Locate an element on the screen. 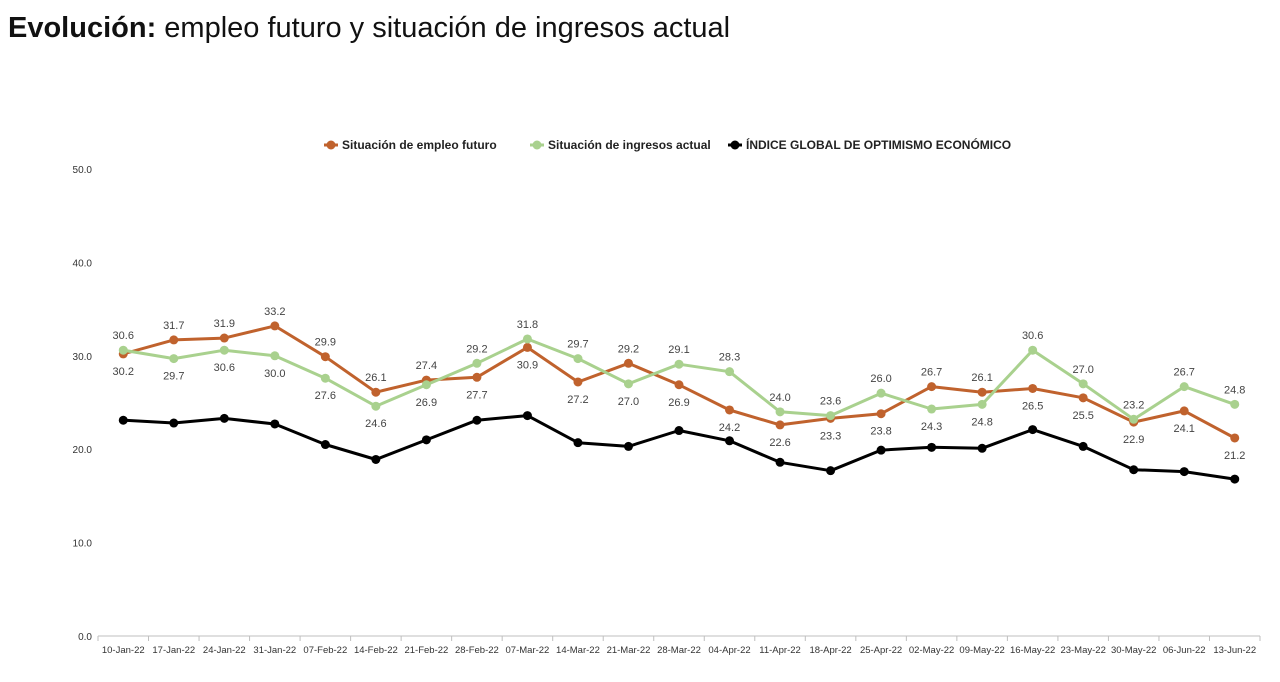 This screenshot has height=682, width=1280. y-tick-label: 20.0 is located at coordinates (83, 450).